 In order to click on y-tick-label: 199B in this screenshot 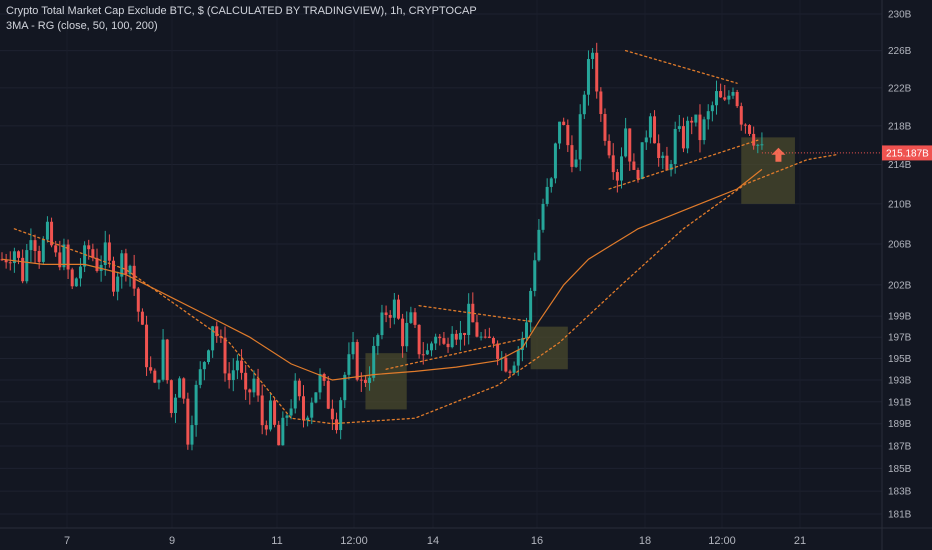, I will do `click(900, 317)`.